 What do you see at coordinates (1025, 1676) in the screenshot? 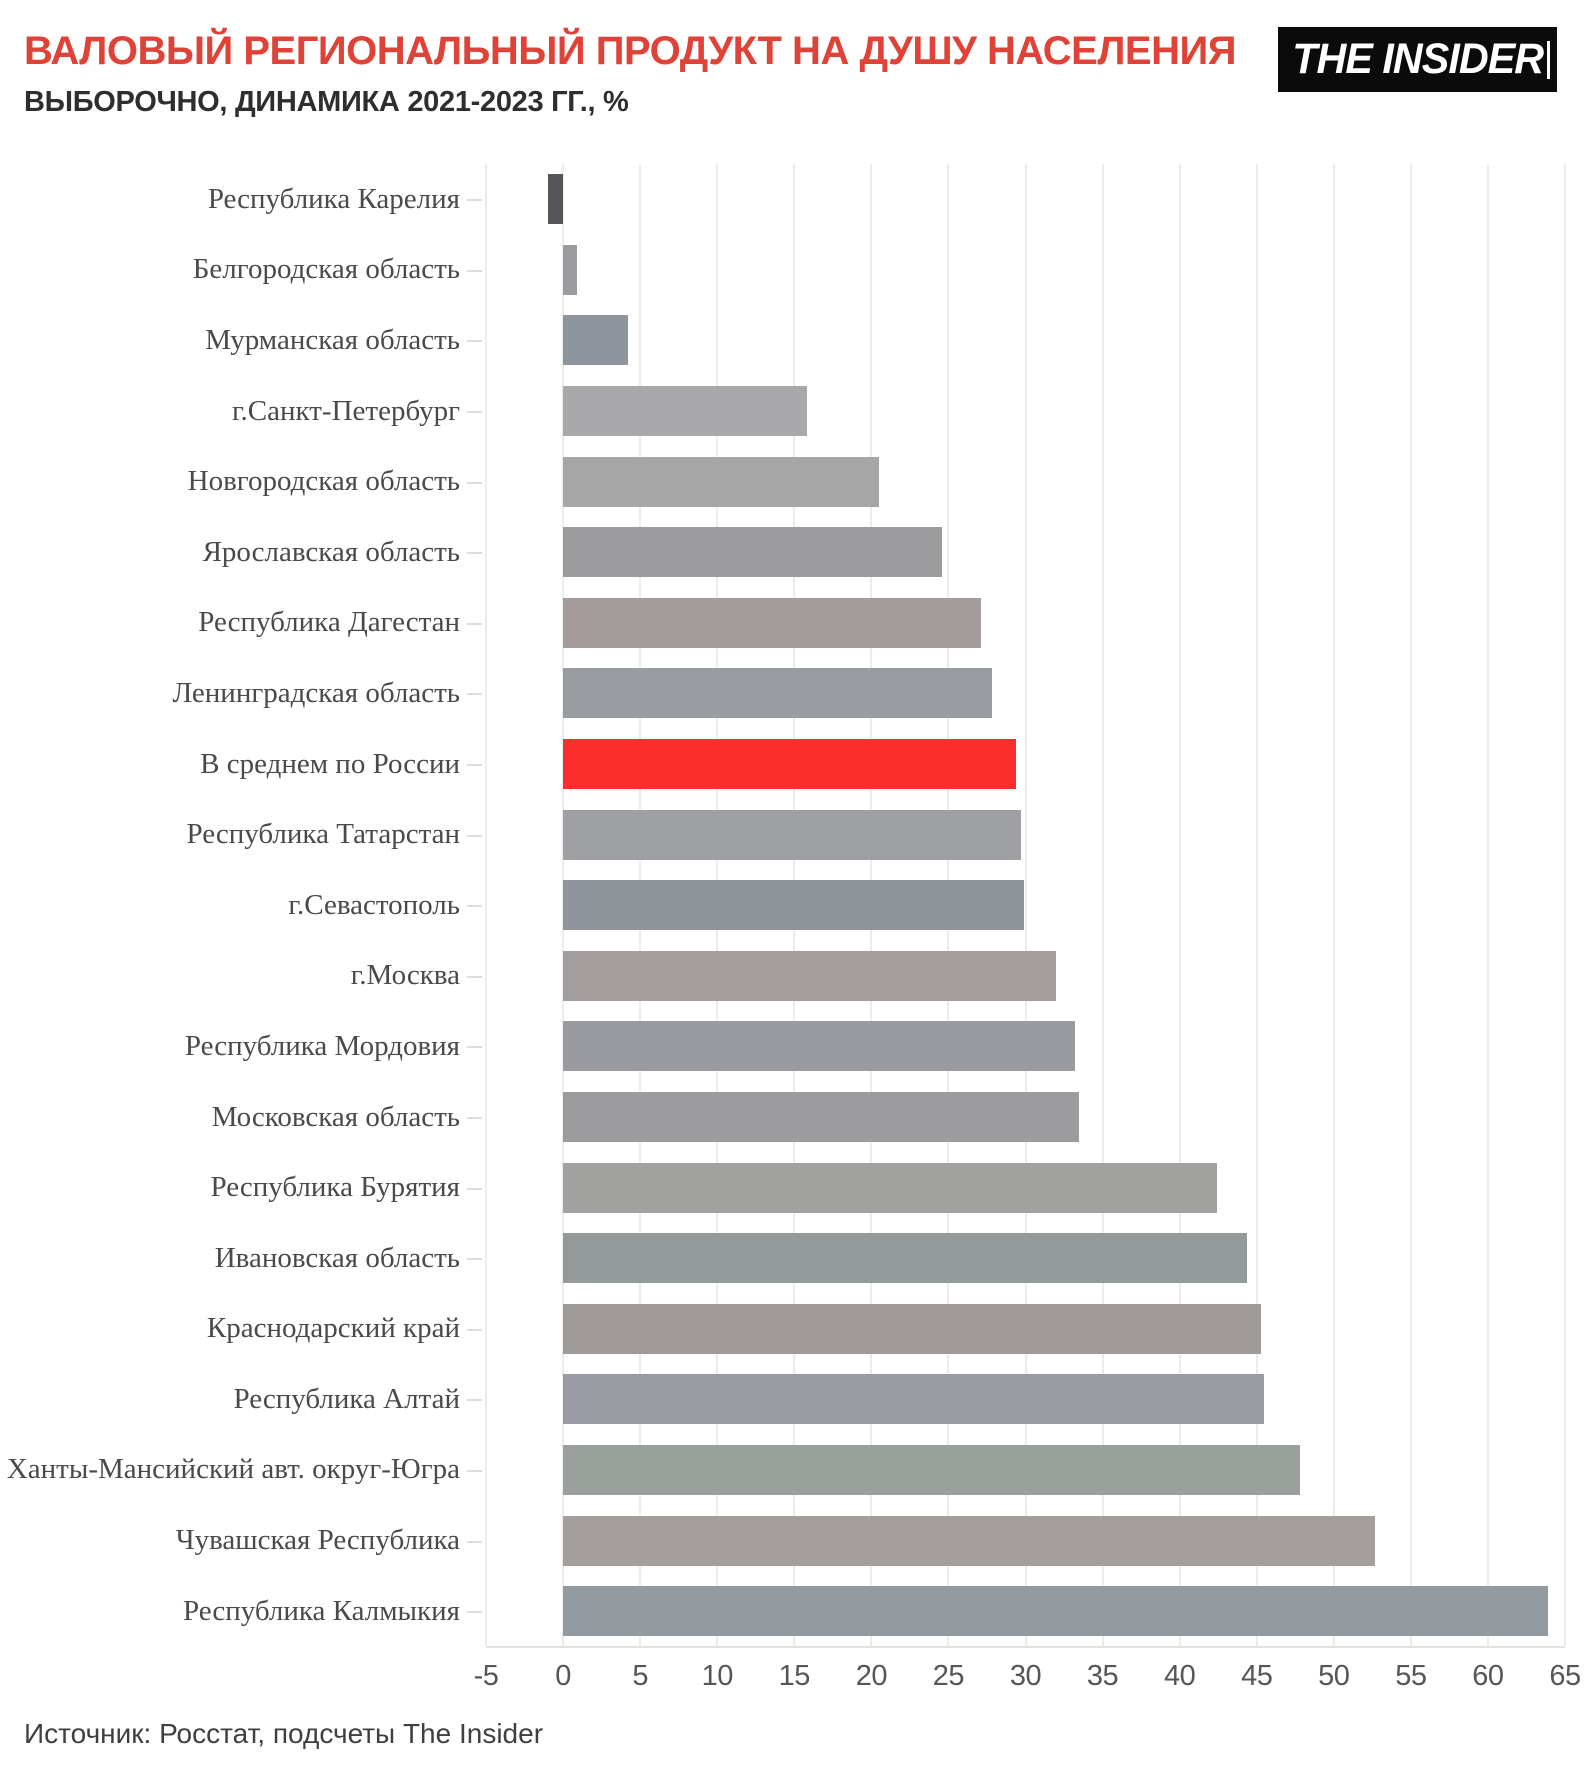
I see `x-tick-label: 30` at bounding box center [1025, 1676].